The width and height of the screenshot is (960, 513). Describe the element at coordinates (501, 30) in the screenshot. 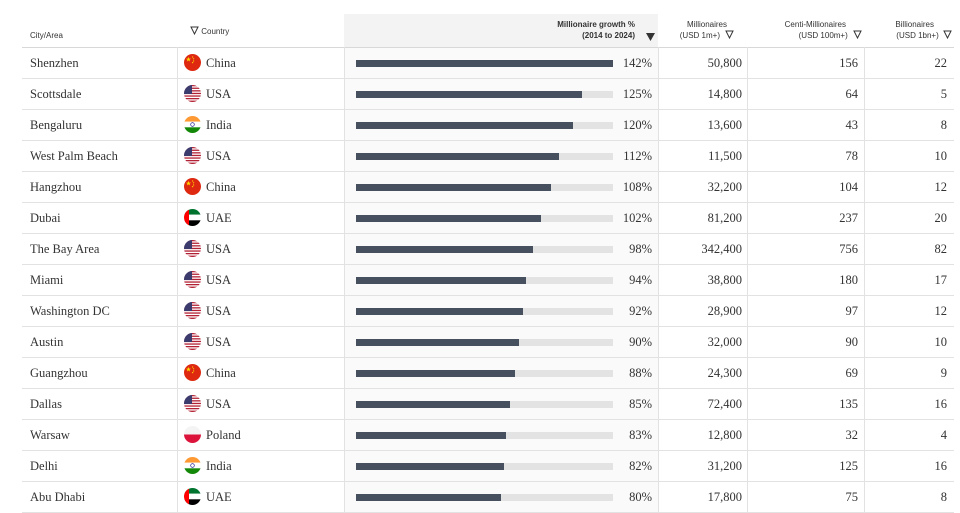

I see `growth-header-background` at that location.